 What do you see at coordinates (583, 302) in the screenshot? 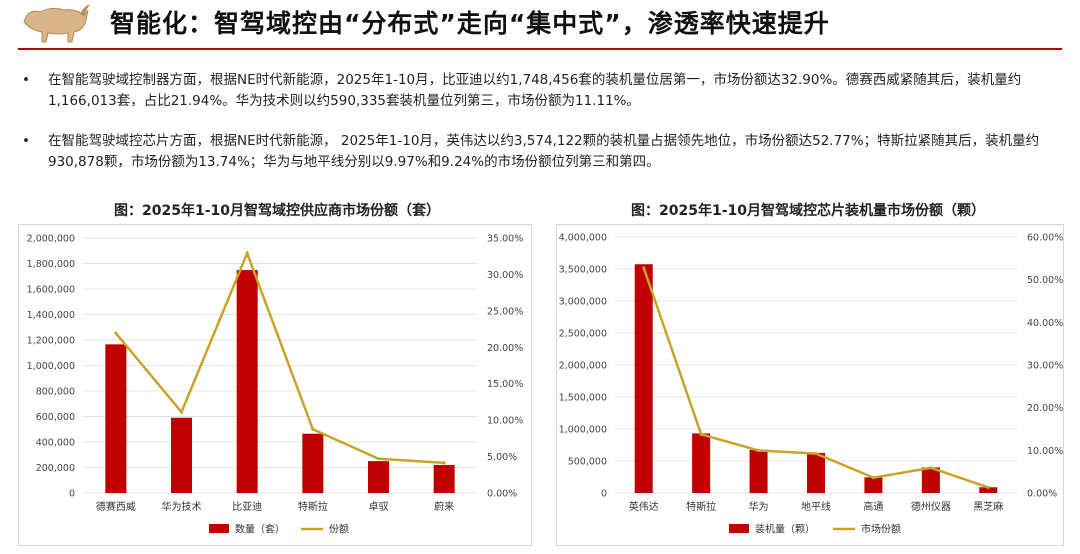
I see `y-tick-label: 3,000,000` at bounding box center [583, 302].